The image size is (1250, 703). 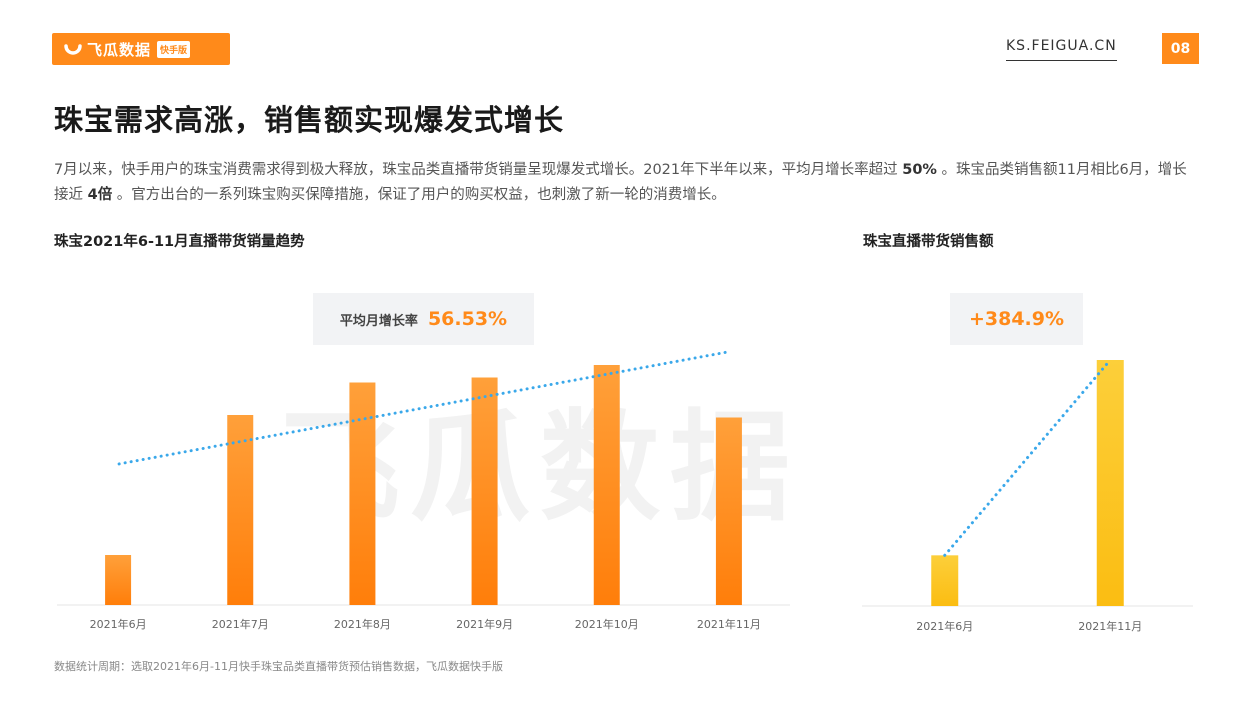 What do you see at coordinates (620, 182) in the screenshot?
I see `desc-part2: 。珠宝品类销售额11月相比6月，增长接近` at bounding box center [620, 182].